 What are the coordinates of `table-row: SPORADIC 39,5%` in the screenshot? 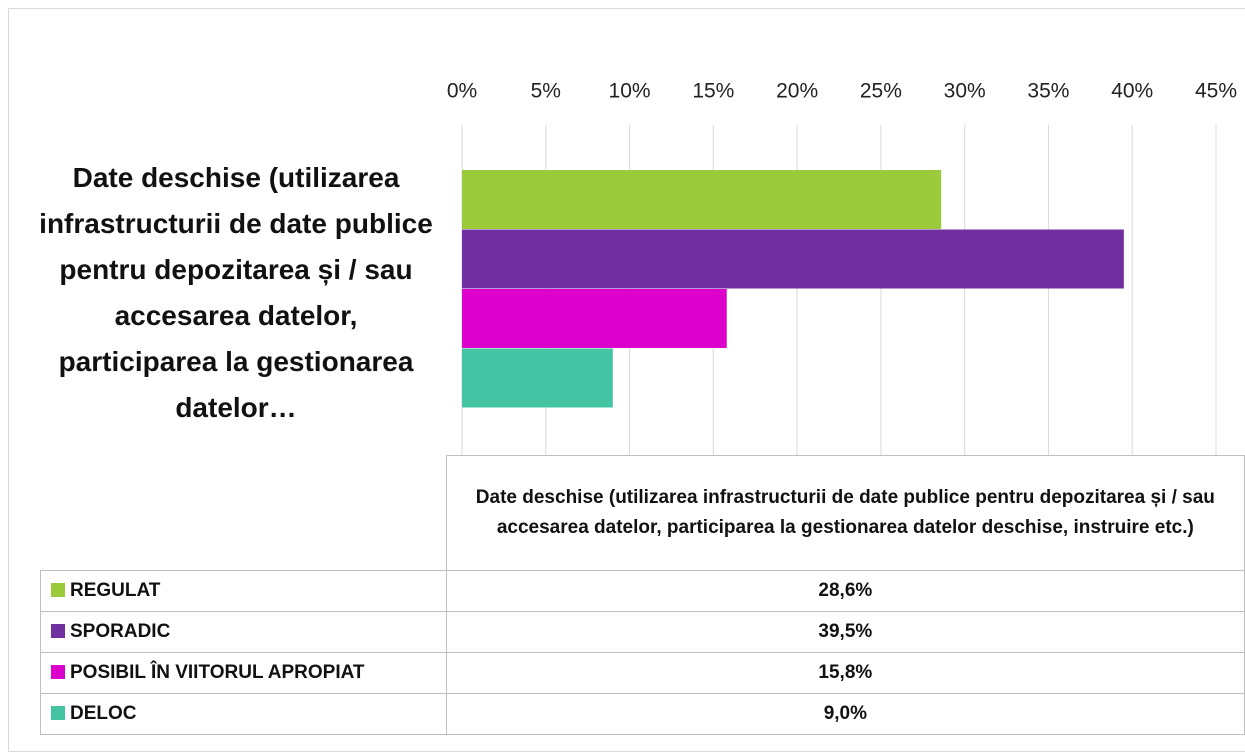 It's located at (642, 632).